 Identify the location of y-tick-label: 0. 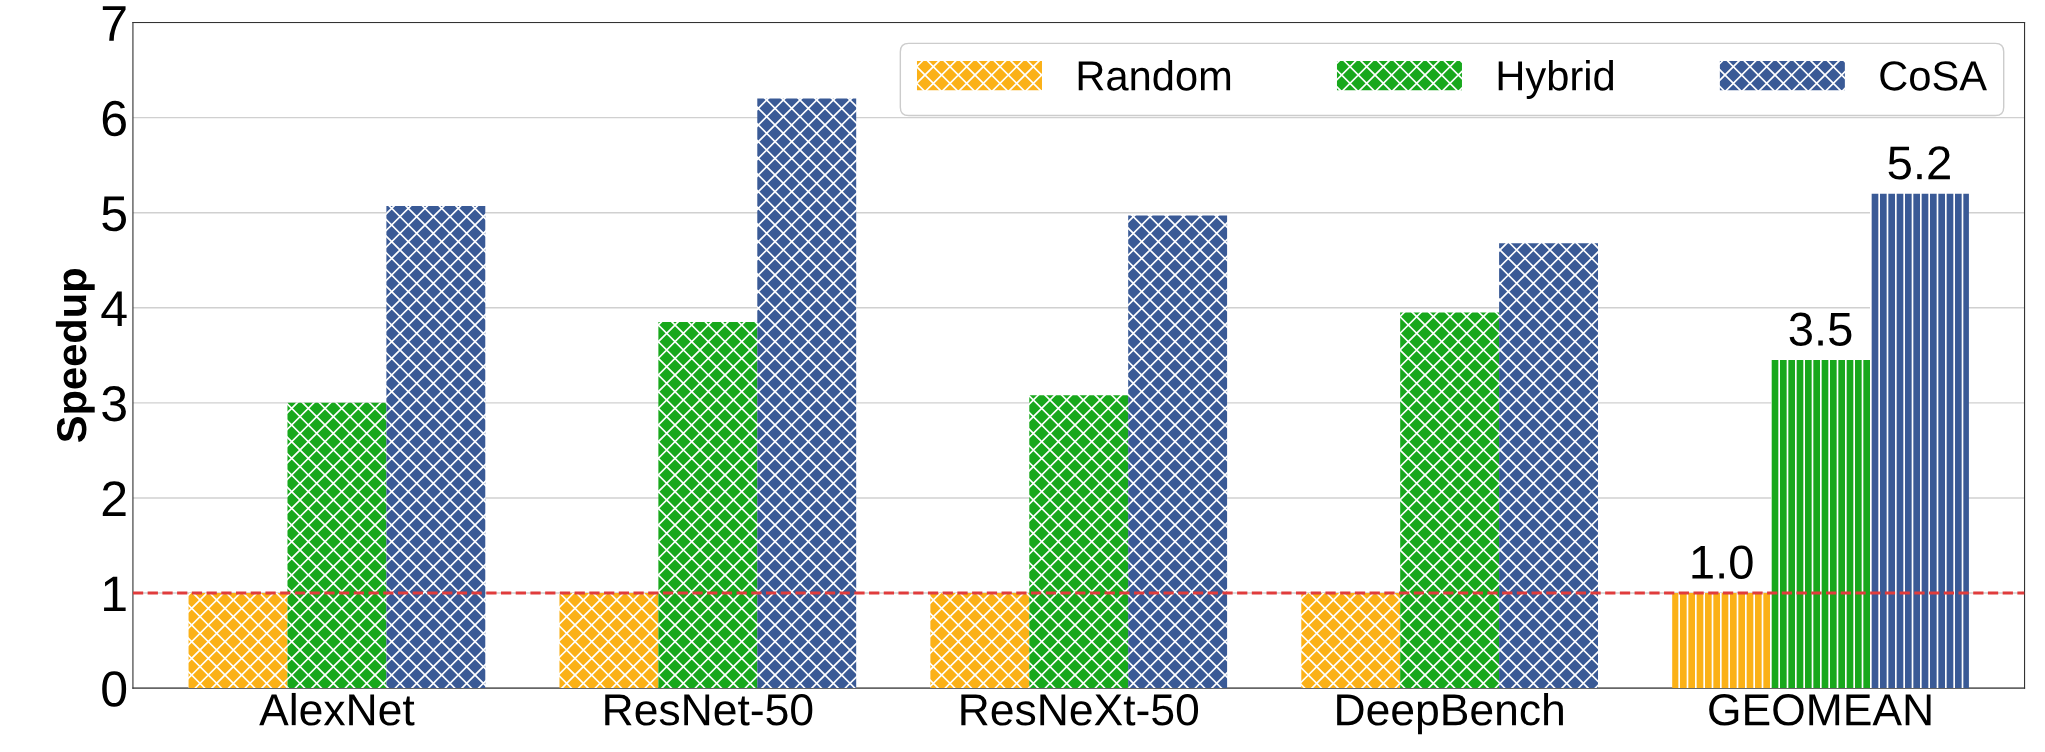
(114, 689).